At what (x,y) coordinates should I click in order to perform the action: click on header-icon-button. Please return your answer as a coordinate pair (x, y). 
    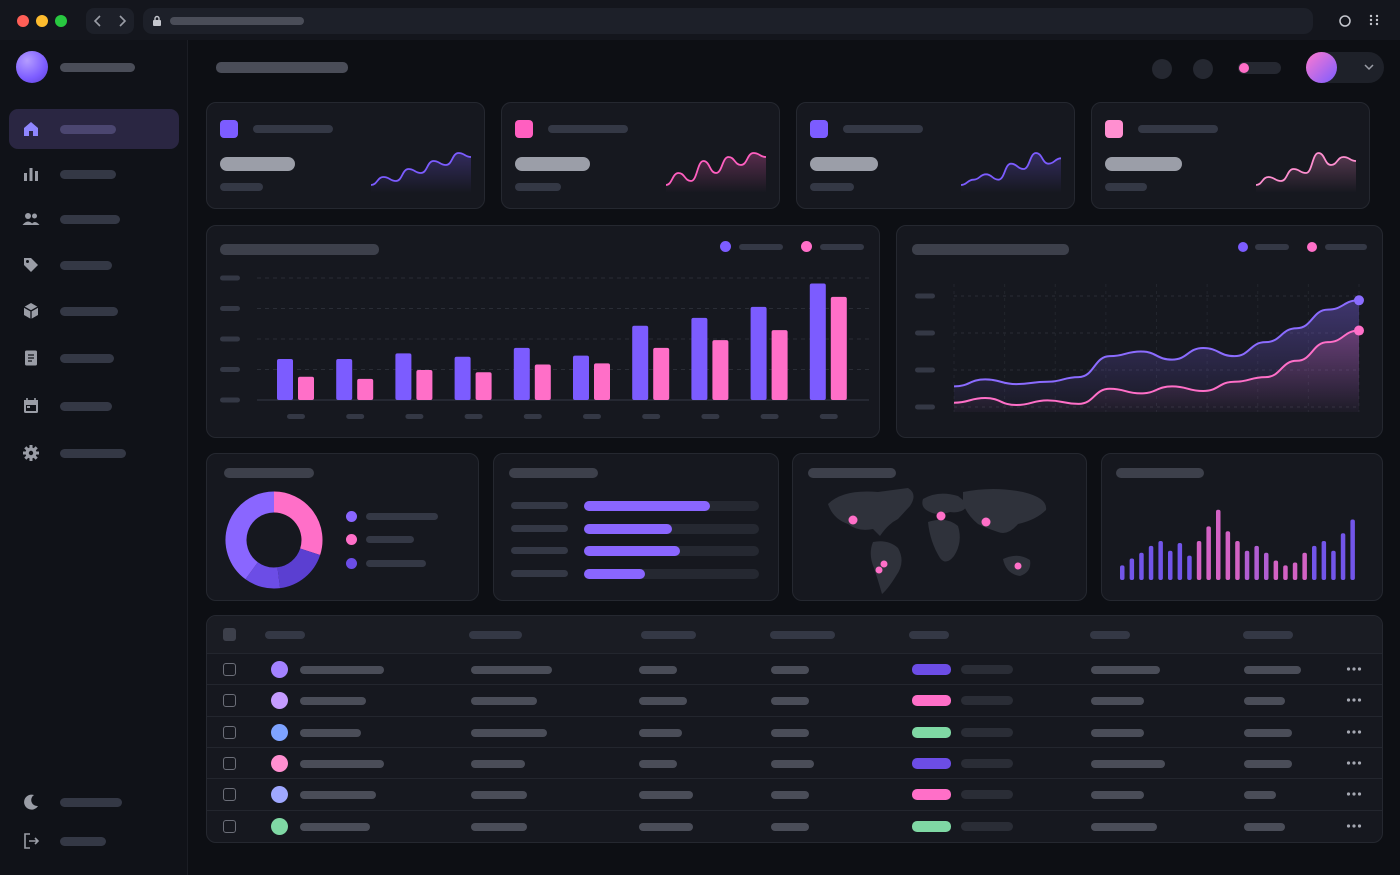
    Looking at the image, I should click on (1162, 69).